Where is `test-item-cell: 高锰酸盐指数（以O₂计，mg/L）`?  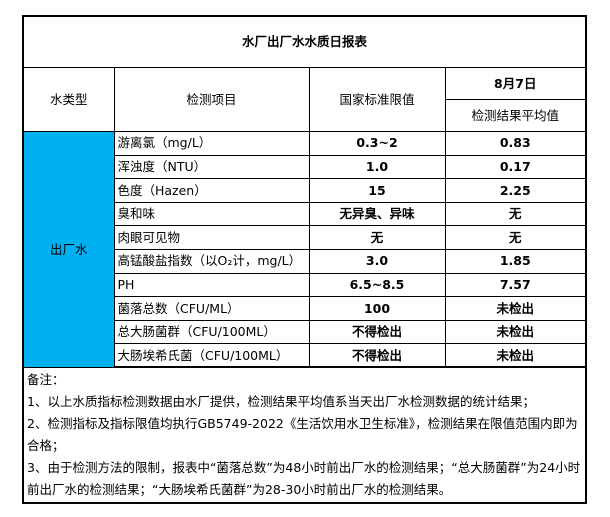 test-item-cell: 高锰酸盐指数（以O₂计，mg/L） is located at coordinates (211, 261).